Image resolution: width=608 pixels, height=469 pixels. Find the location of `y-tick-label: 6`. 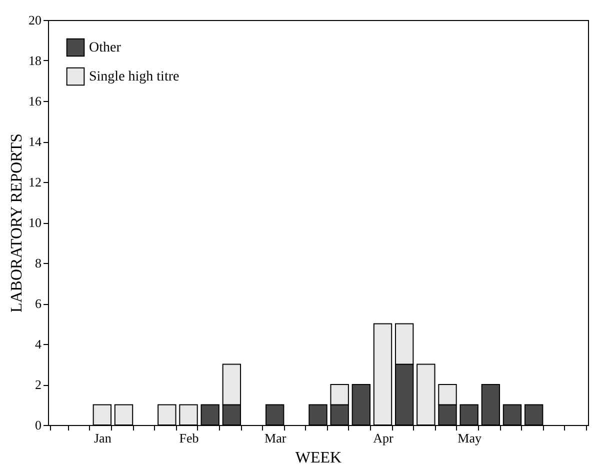

y-tick-label: 6 is located at coordinates (38, 303).